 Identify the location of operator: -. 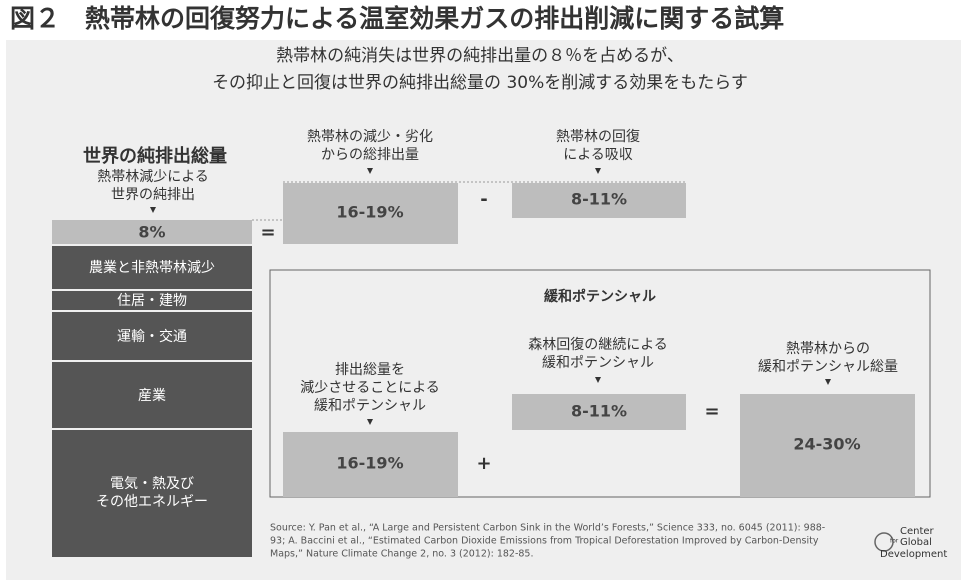
(483, 199).